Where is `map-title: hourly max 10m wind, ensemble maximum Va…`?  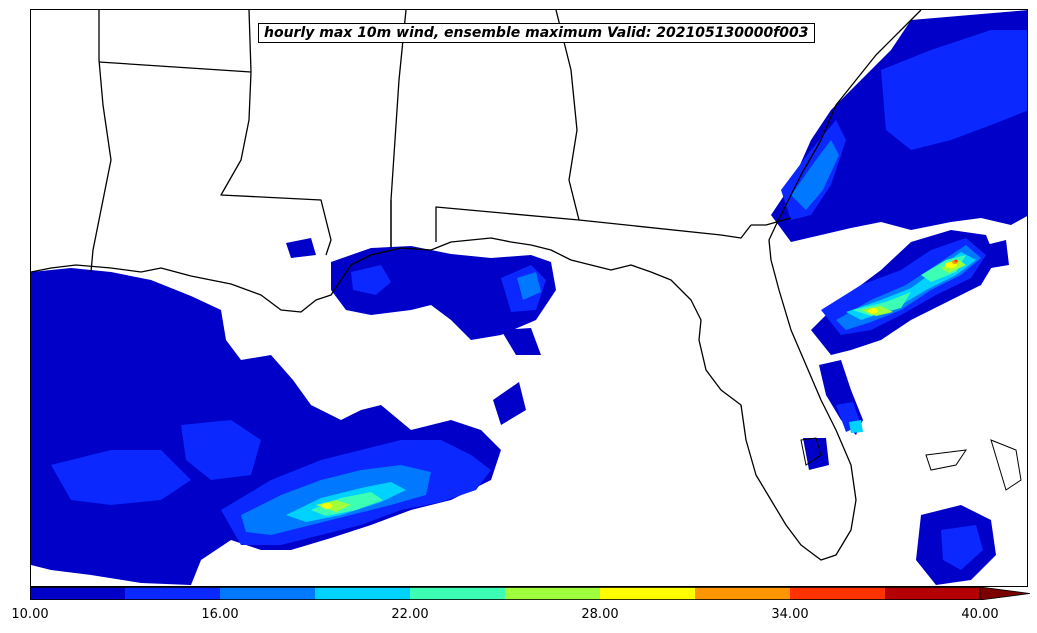 map-title: hourly max 10m wind, ensemble maximum Va… is located at coordinates (536, 33).